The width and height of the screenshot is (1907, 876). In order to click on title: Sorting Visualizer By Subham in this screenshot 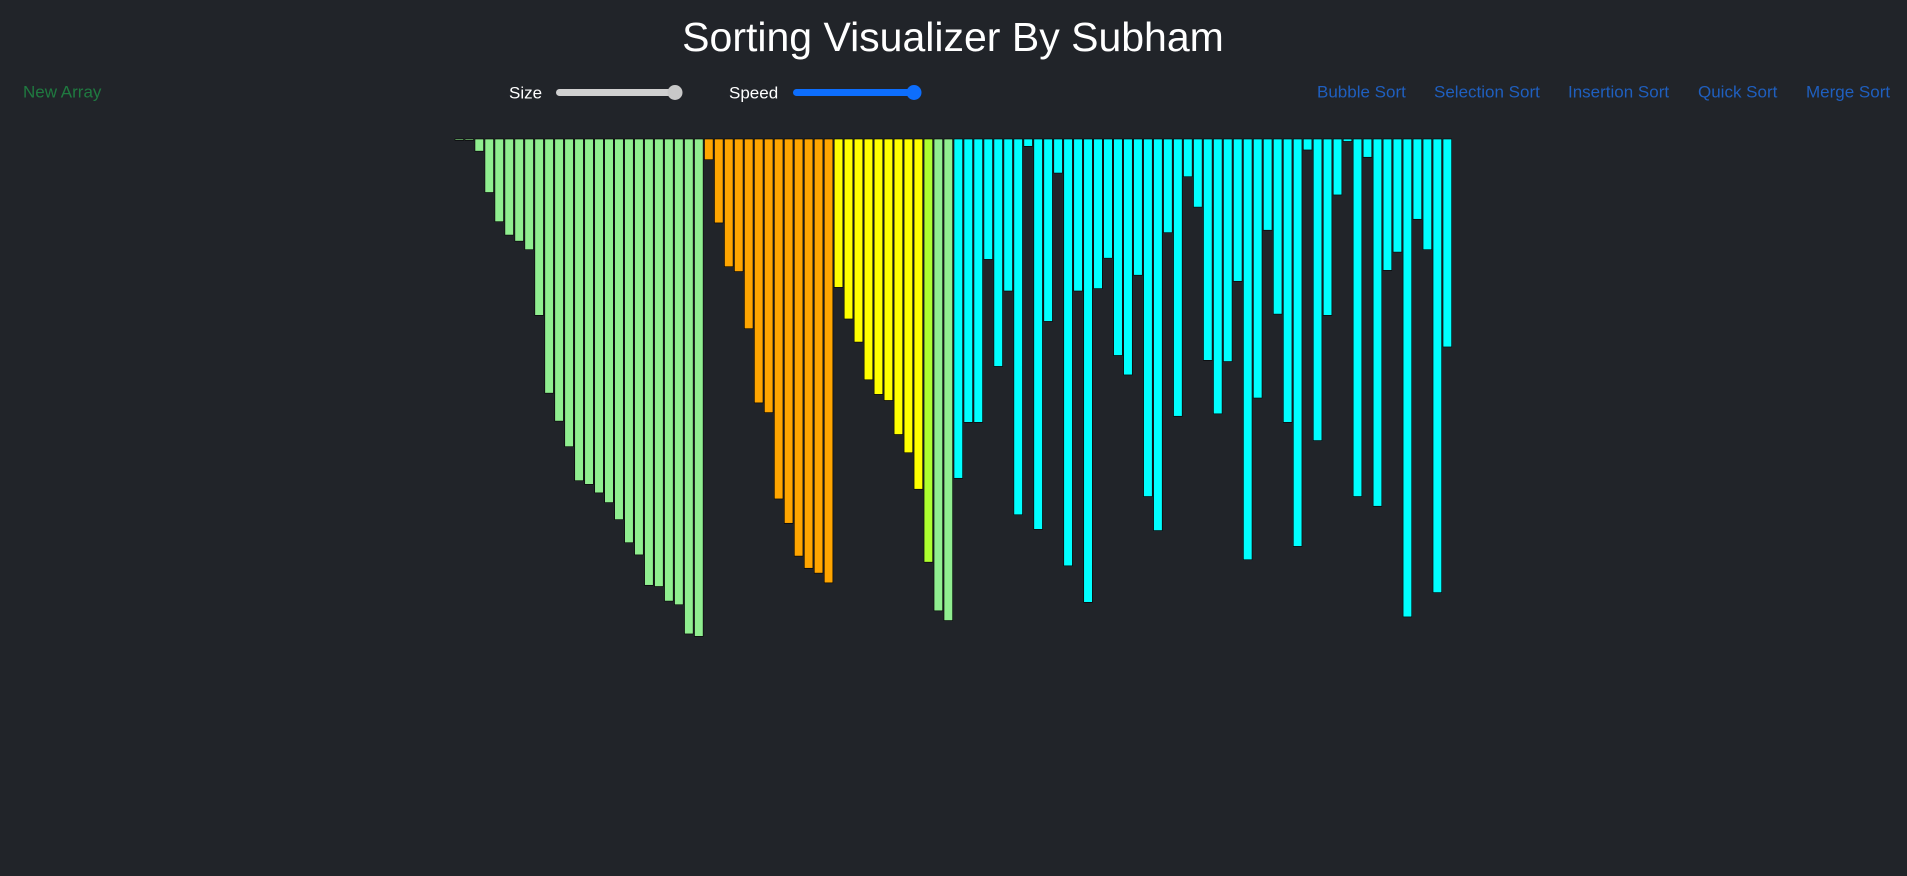, I will do `click(953, 37)`.